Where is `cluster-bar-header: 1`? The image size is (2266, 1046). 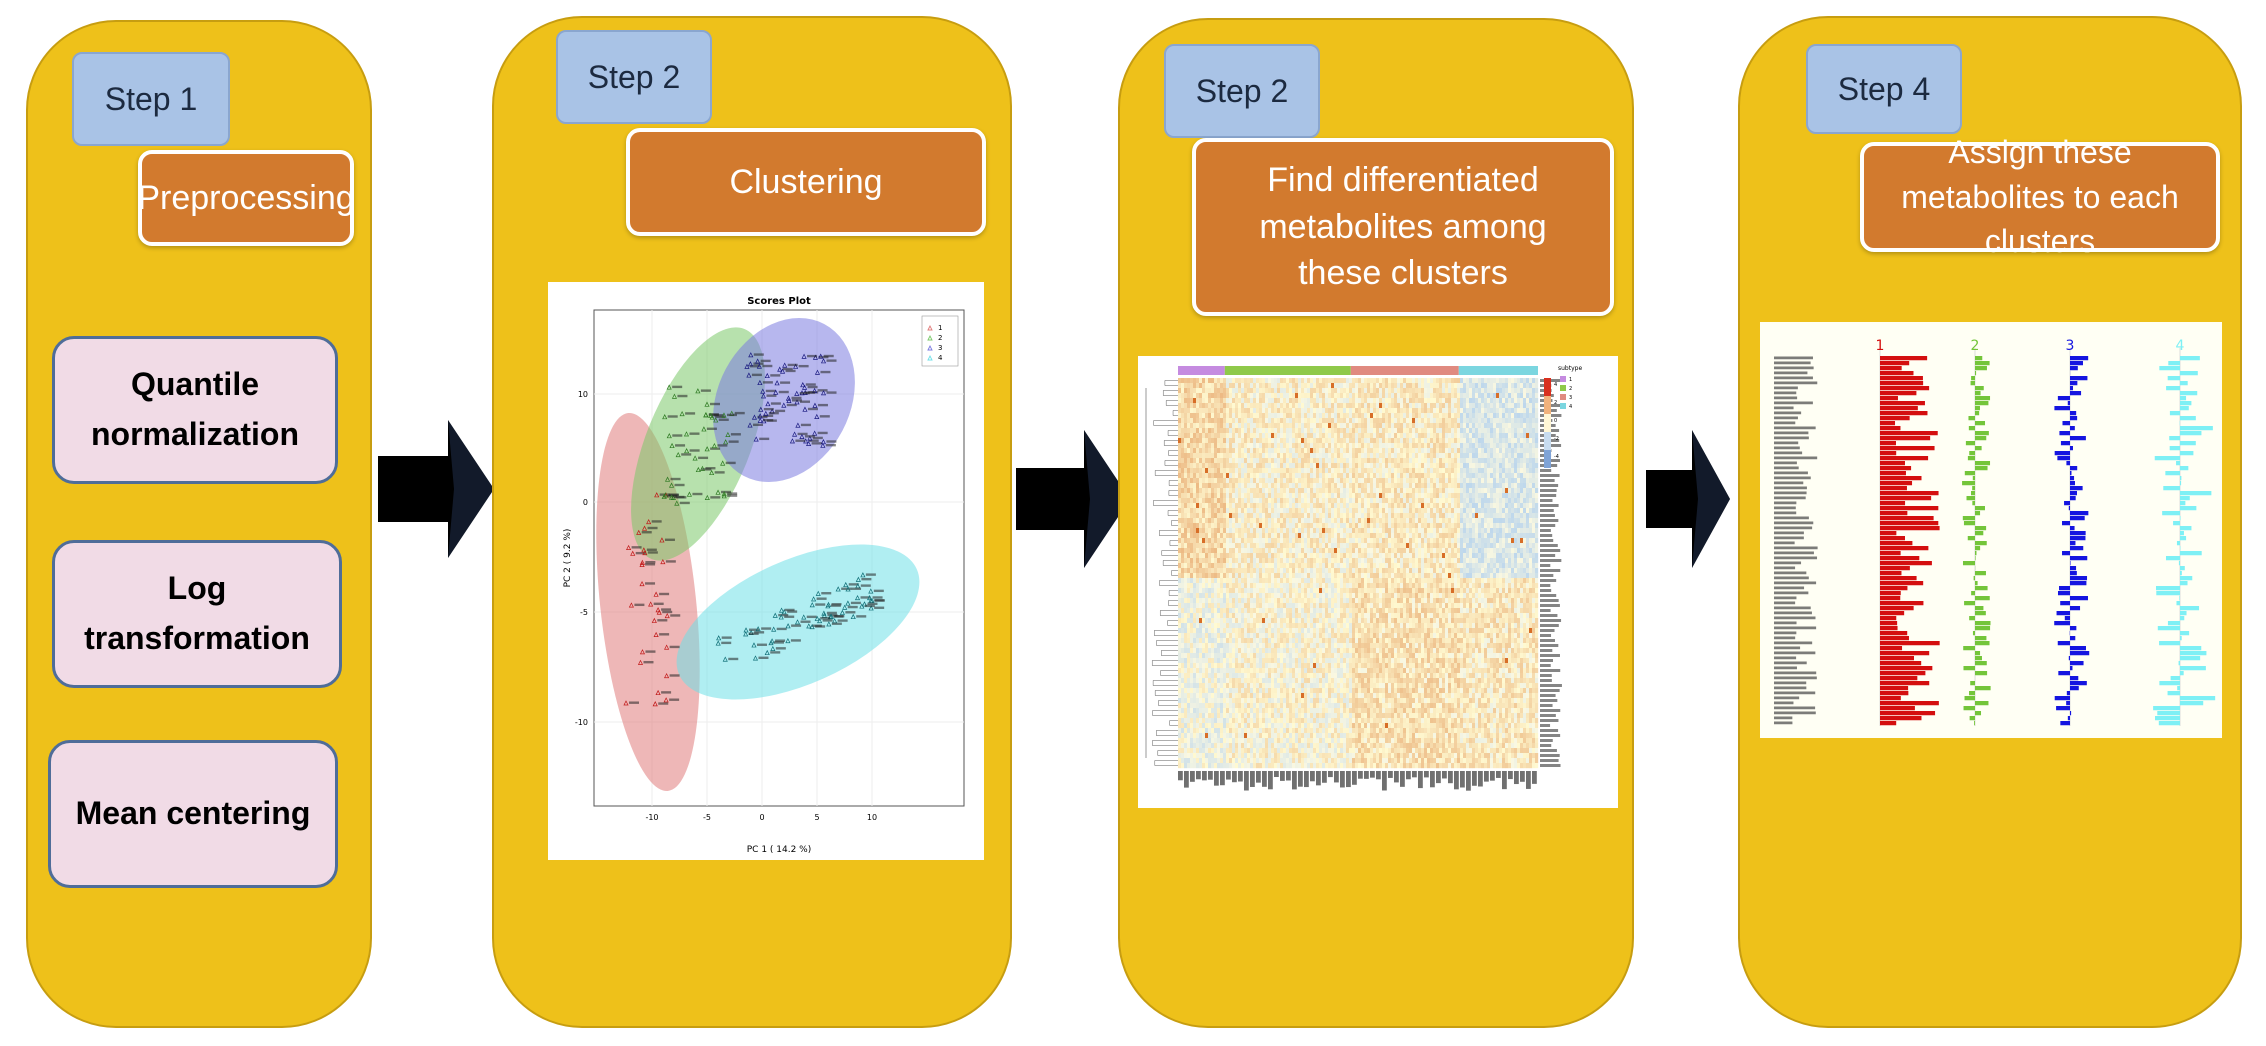
cluster-bar-header: 1 is located at coordinates (1880, 346).